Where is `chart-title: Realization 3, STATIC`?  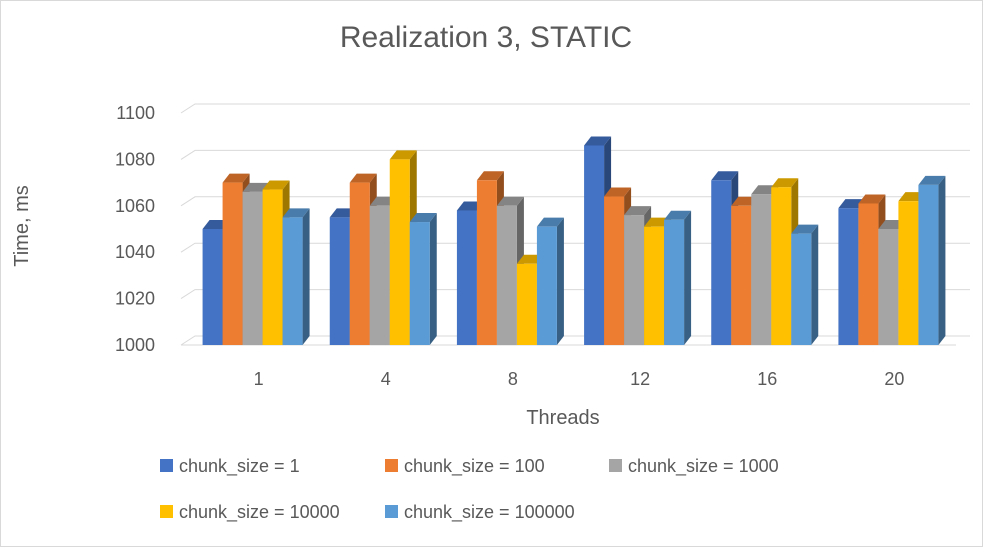 chart-title: Realization 3, STATIC is located at coordinates (486, 37).